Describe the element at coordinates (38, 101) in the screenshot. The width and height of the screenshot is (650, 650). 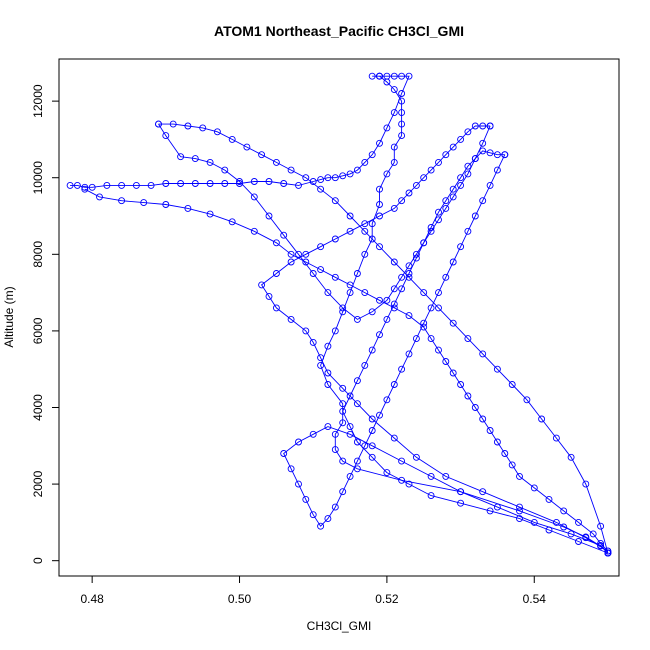
I see `y-tick-label: 12000` at that location.